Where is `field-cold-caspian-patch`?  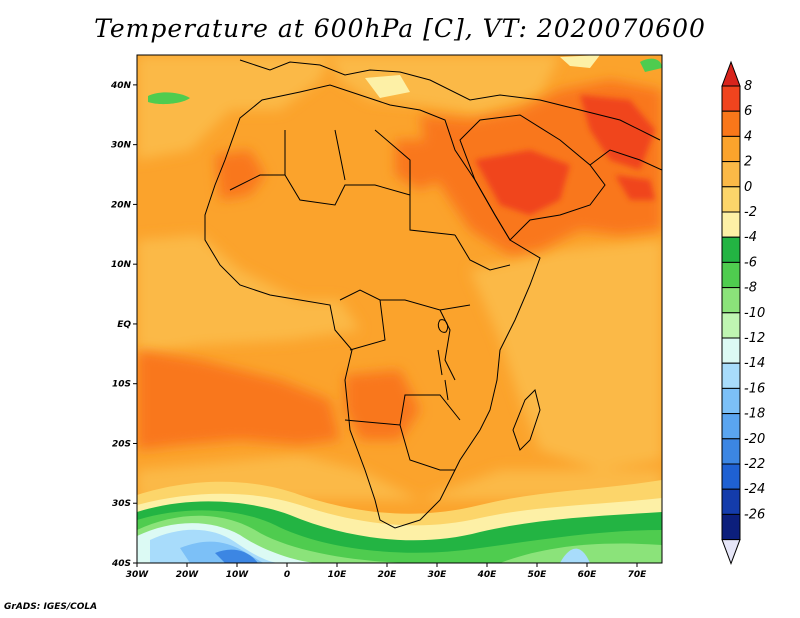
field-cold-caspian-patch is located at coordinates (651, 65).